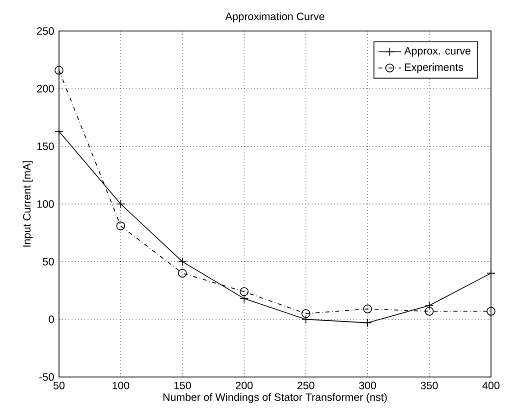 This screenshot has height=419, width=505. What do you see at coordinates (45, 146) in the screenshot?
I see `y-tick-label: 150` at bounding box center [45, 146].